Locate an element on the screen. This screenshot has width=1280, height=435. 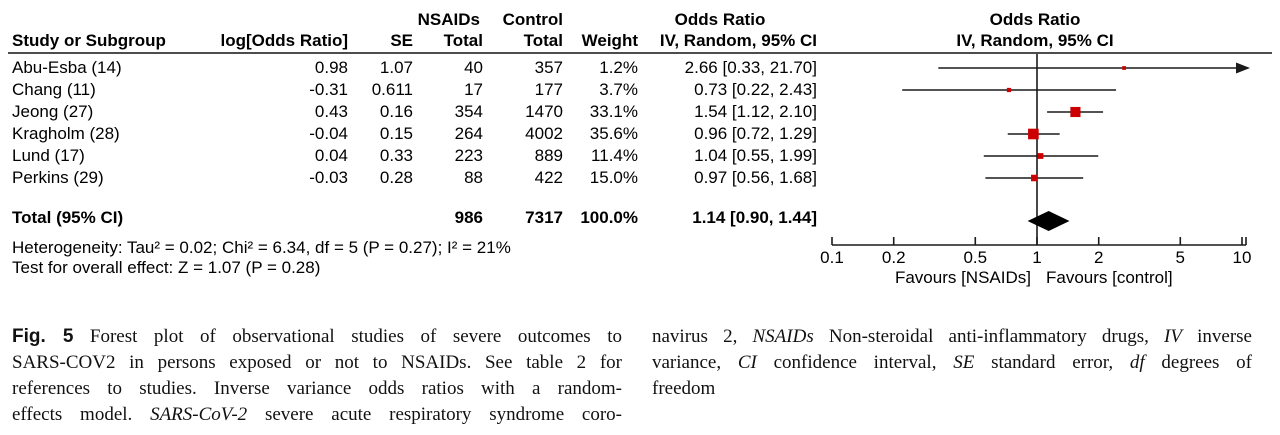
cell-weight: 1.2% is located at coordinates (618, 67).